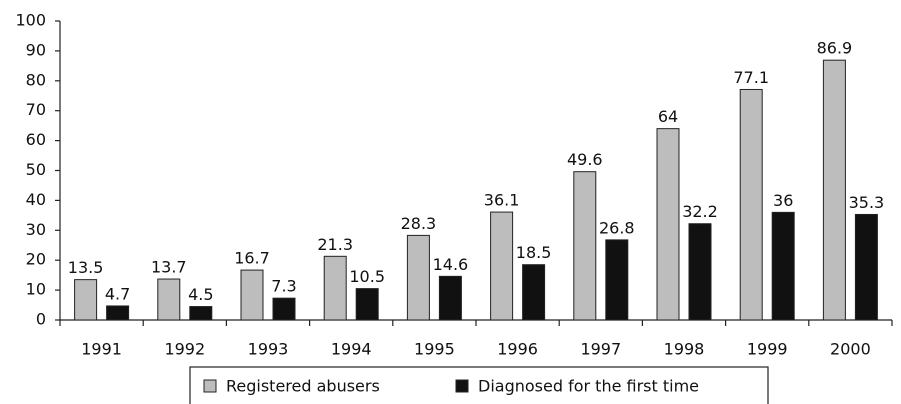  Describe the element at coordinates (36, 199) in the screenshot. I see `y-tick-label: 40` at that location.